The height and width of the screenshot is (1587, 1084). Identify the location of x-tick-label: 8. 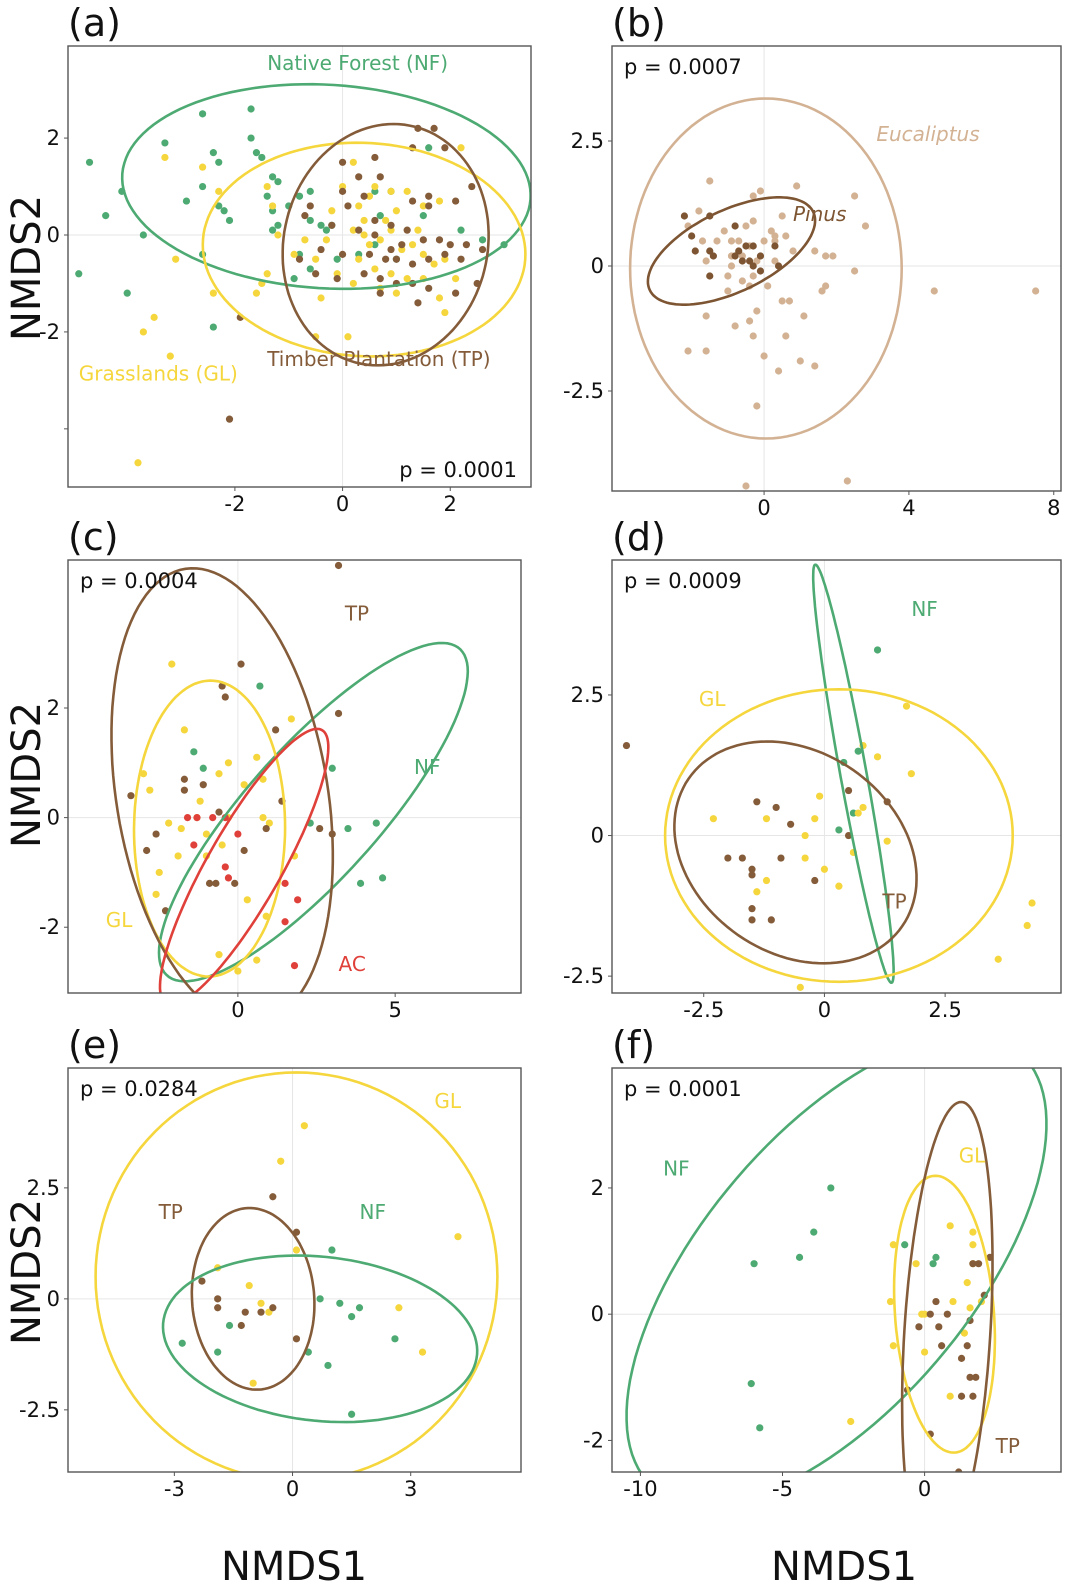
(1053, 508).